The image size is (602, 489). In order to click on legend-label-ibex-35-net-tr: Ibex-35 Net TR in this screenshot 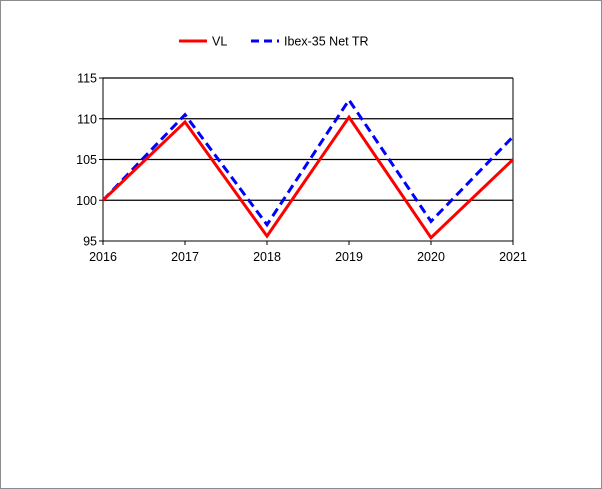, I will do `click(326, 42)`.